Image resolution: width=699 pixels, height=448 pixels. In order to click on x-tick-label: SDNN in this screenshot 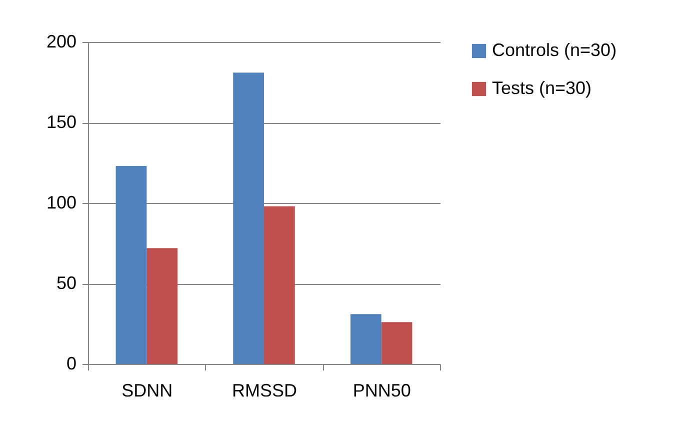, I will do `click(147, 390)`.